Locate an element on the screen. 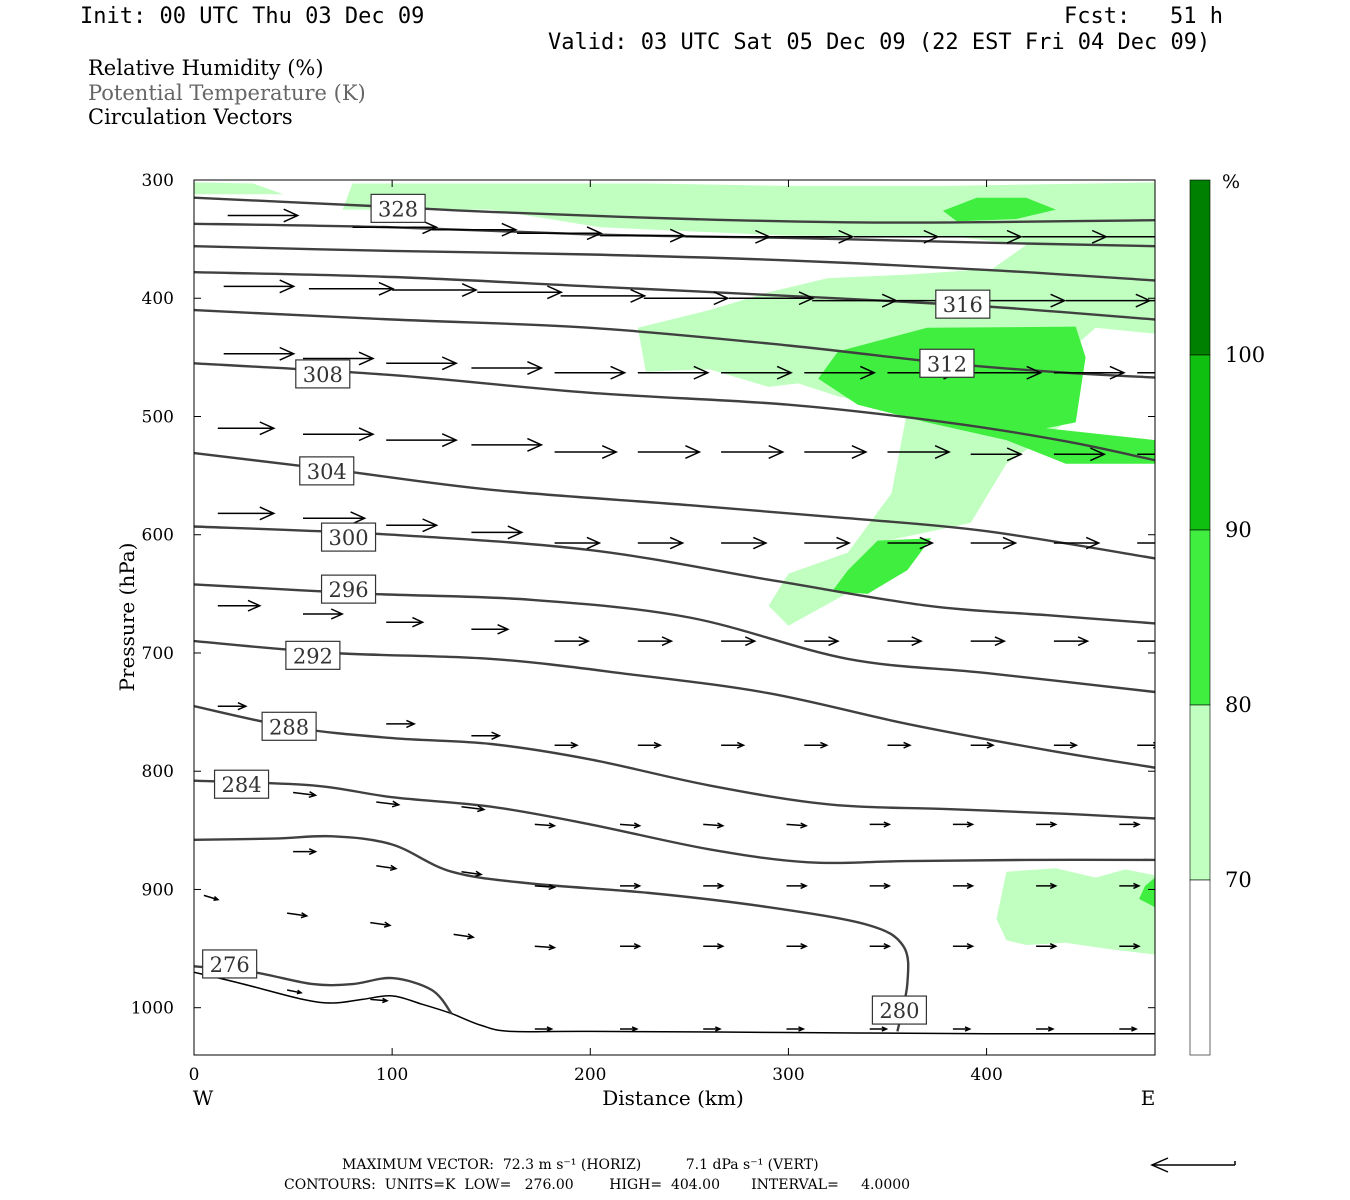 The image size is (1350, 1200). theta-label-text: 300 is located at coordinates (349, 538).